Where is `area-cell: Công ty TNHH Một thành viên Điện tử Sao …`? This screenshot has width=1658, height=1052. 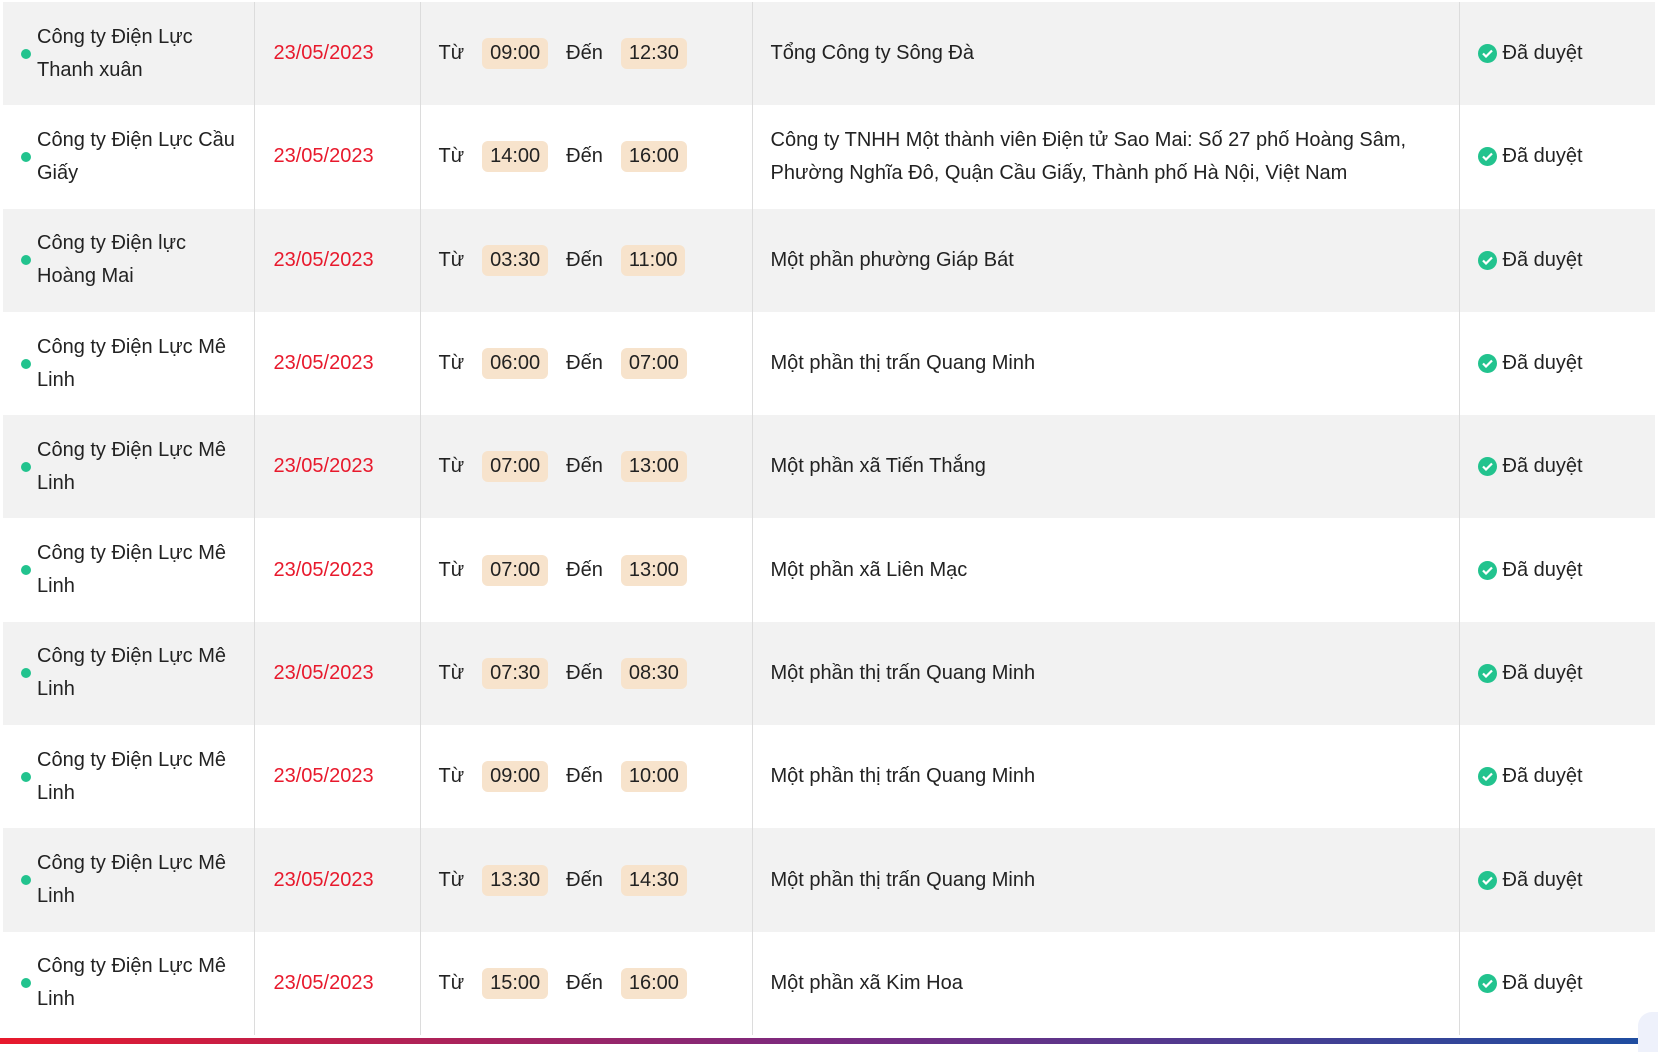 area-cell: Công ty TNHH Một thành viên Điện tử Sao … is located at coordinates (1106, 157).